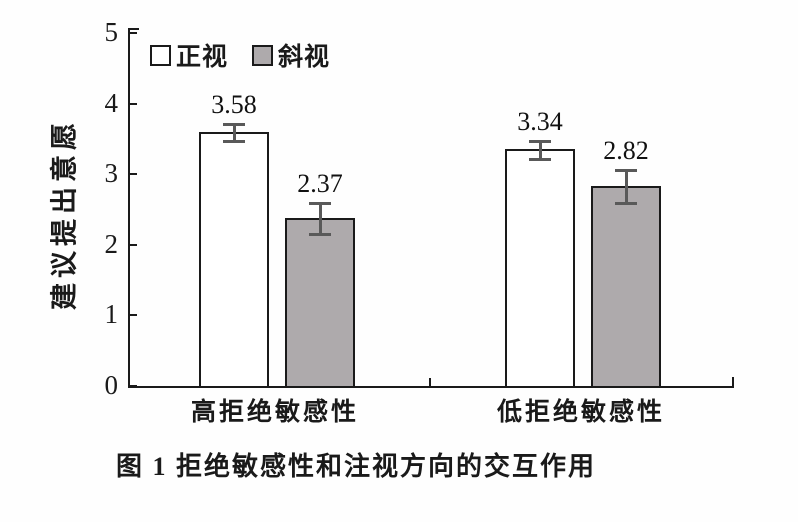  What do you see at coordinates (733, 381) in the screenshot?
I see `x-axis-end-tick` at bounding box center [733, 381].